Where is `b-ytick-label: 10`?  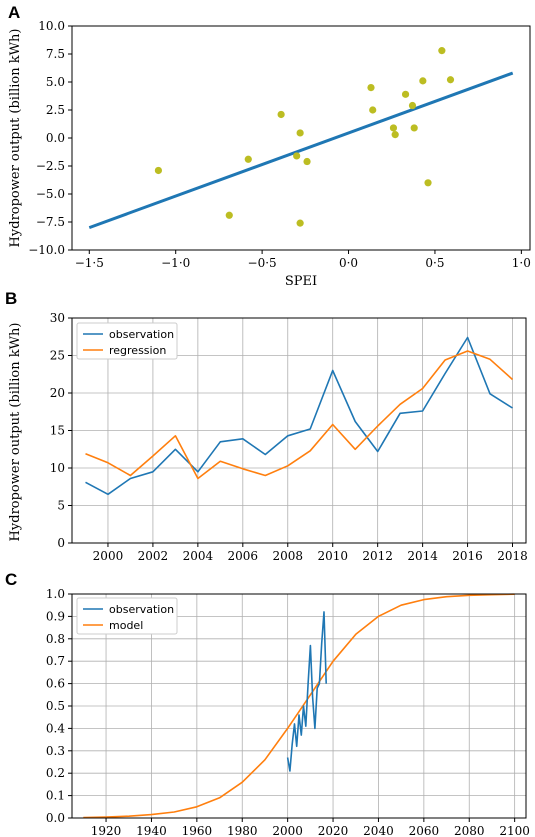 b-ytick-label: 10 is located at coordinates (57, 468).